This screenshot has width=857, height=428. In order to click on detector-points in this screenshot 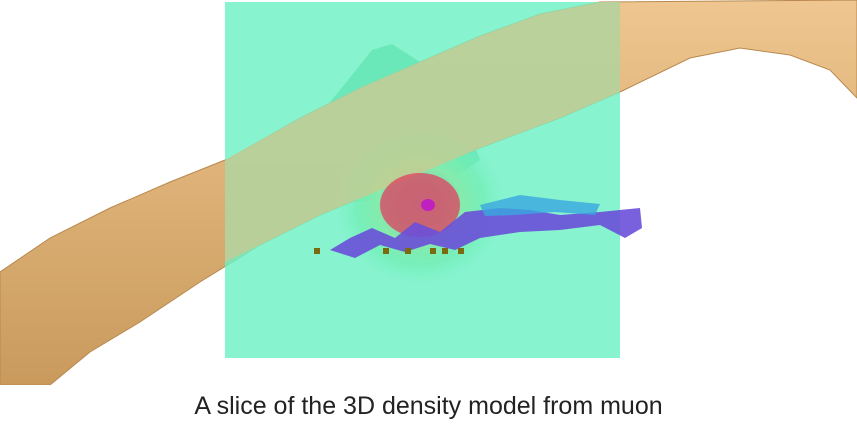, I will do `click(389, 251)`.